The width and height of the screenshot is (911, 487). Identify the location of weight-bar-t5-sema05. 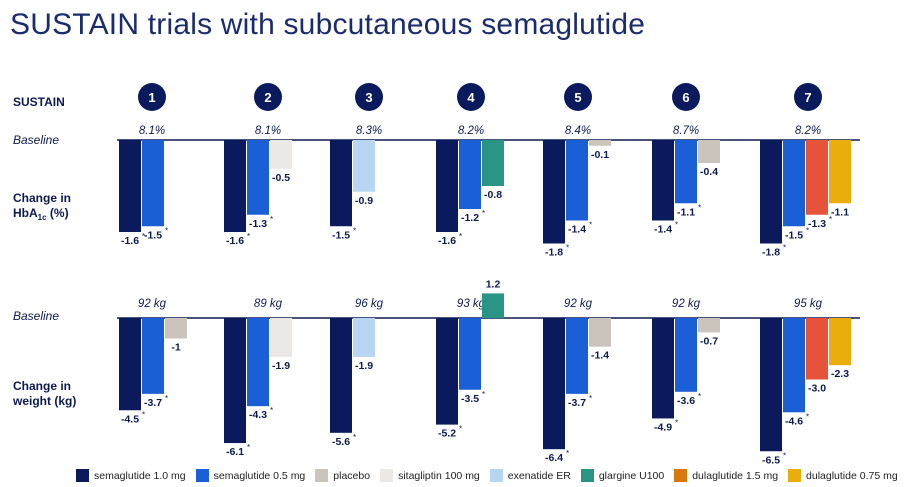
(577, 356).